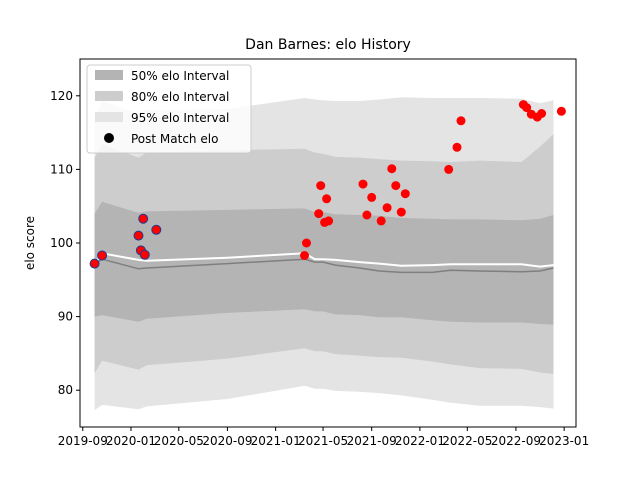 The height and width of the screenshot is (480, 640). What do you see at coordinates (420, 441) in the screenshot?
I see `x-tick-label: 2022-01` at bounding box center [420, 441].